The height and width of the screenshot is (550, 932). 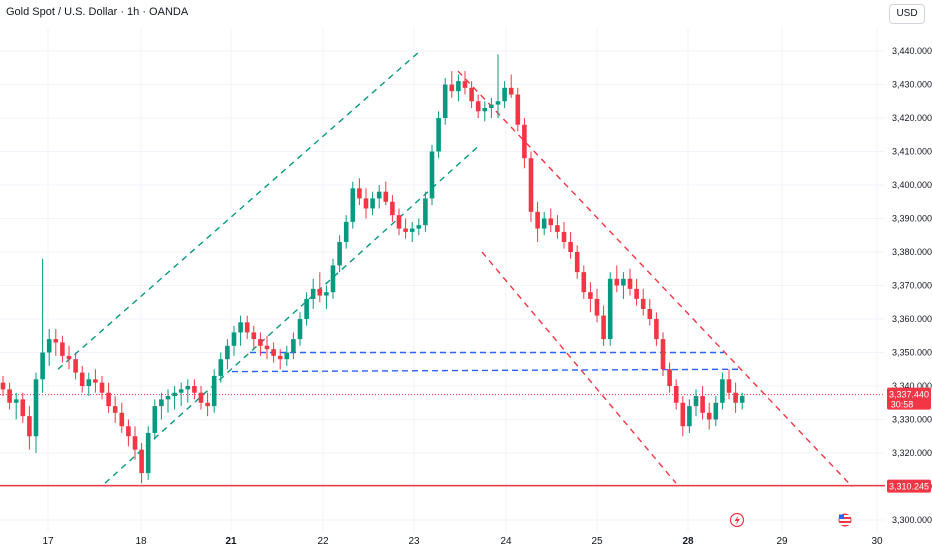 I want to click on event-icons, so click(x=790, y=520).